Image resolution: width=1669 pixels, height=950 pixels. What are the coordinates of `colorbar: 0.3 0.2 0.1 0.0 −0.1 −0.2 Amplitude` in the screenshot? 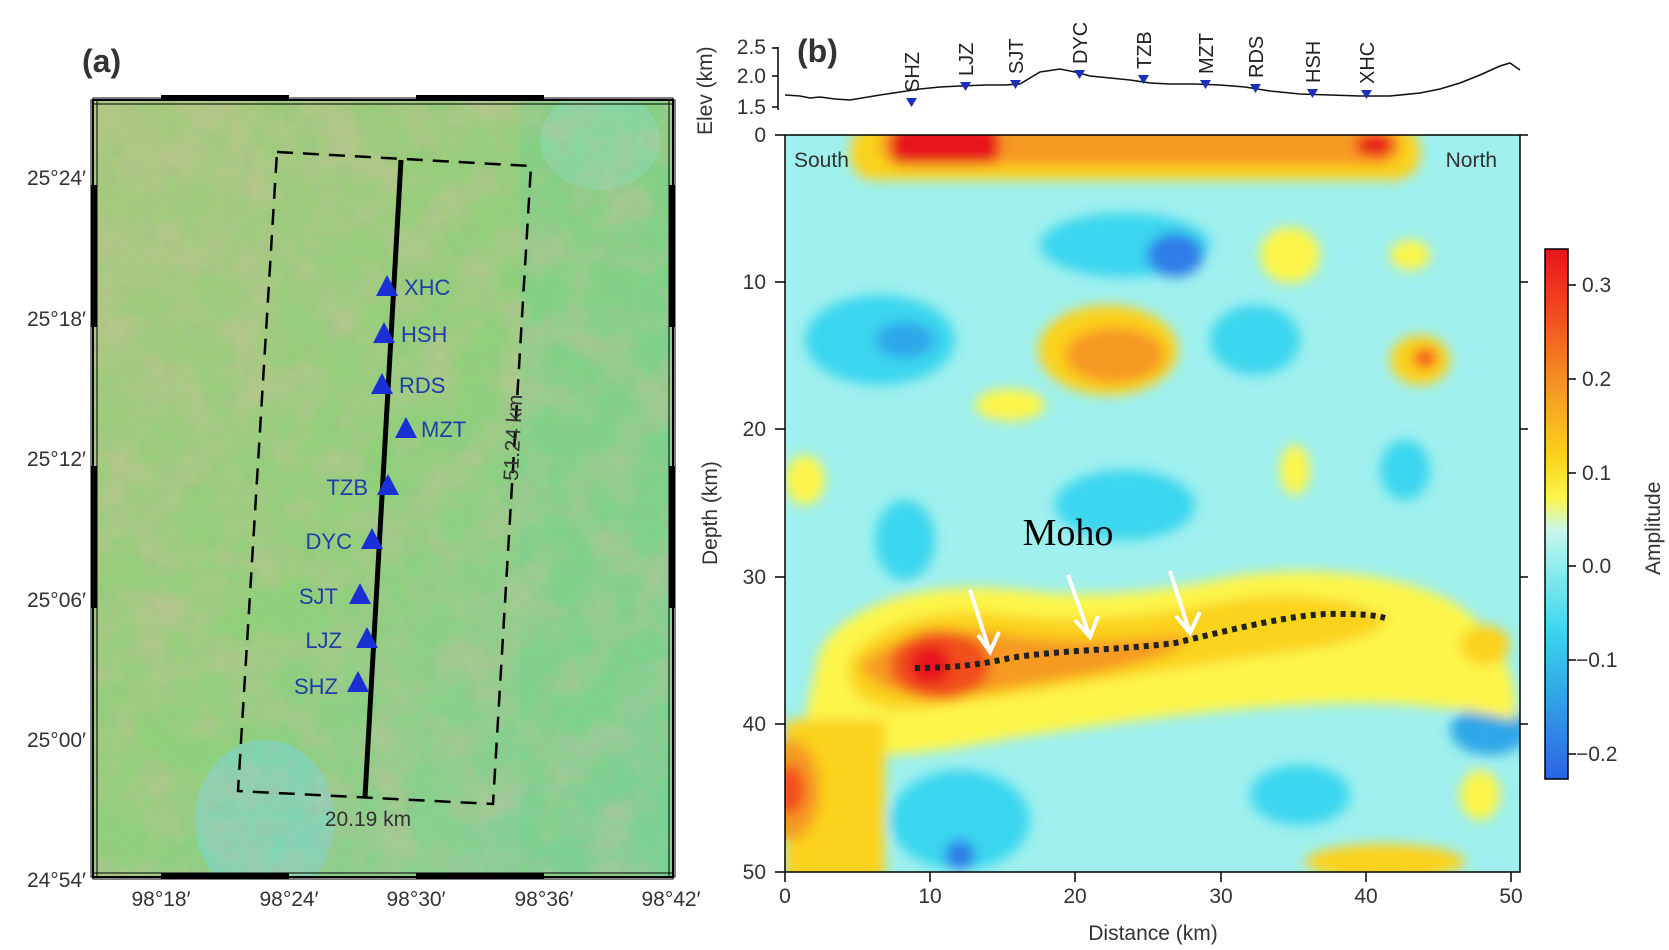 It's located at (1604, 514).